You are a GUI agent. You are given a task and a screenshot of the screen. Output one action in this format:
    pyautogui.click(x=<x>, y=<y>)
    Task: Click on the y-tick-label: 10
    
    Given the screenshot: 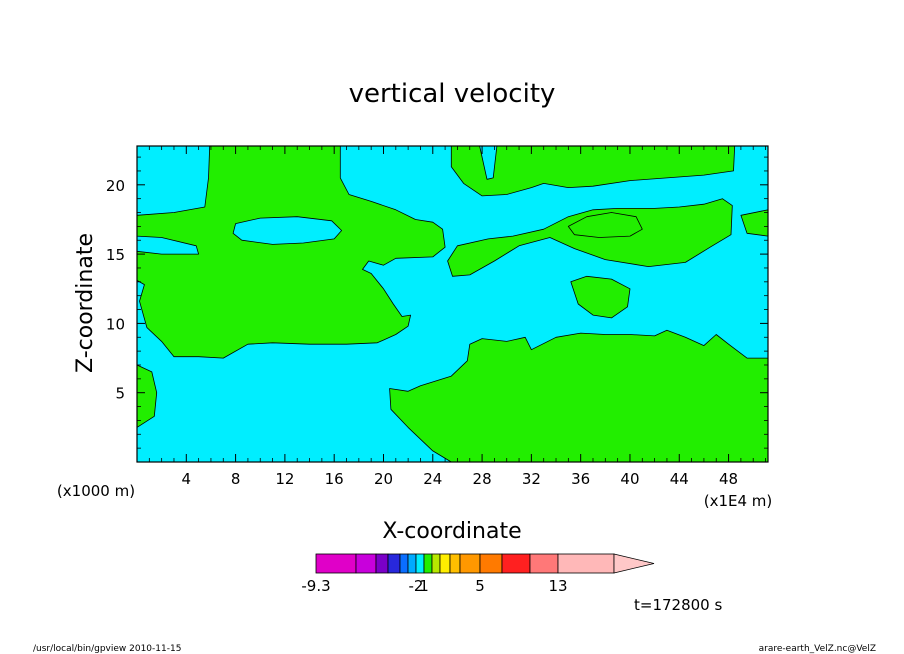 What is the action you would take?
    pyautogui.click(x=115, y=324)
    